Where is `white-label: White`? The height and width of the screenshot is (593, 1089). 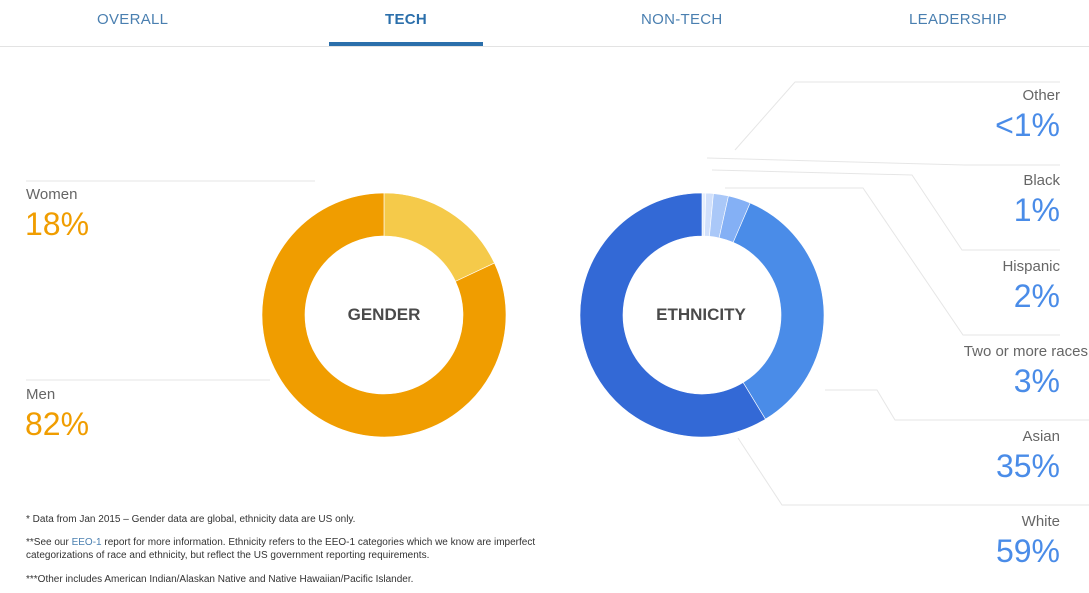 white-label: White is located at coordinates (1040, 521).